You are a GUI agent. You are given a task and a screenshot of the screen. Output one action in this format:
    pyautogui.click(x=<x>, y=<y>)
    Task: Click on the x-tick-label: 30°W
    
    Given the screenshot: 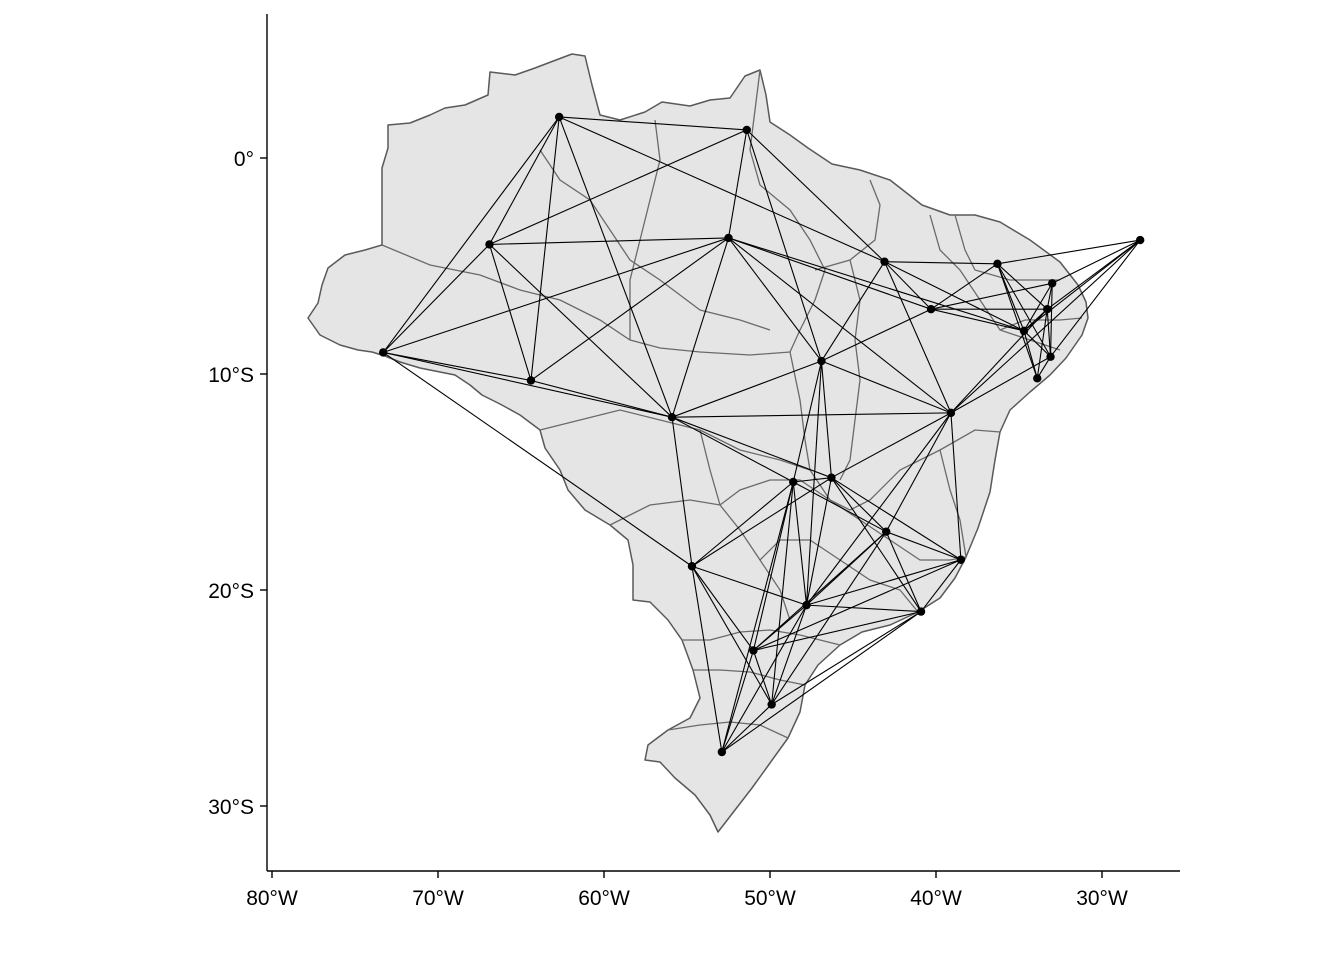 What is the action you would take?
    pyautogui.click(x=1102, y=898)
    